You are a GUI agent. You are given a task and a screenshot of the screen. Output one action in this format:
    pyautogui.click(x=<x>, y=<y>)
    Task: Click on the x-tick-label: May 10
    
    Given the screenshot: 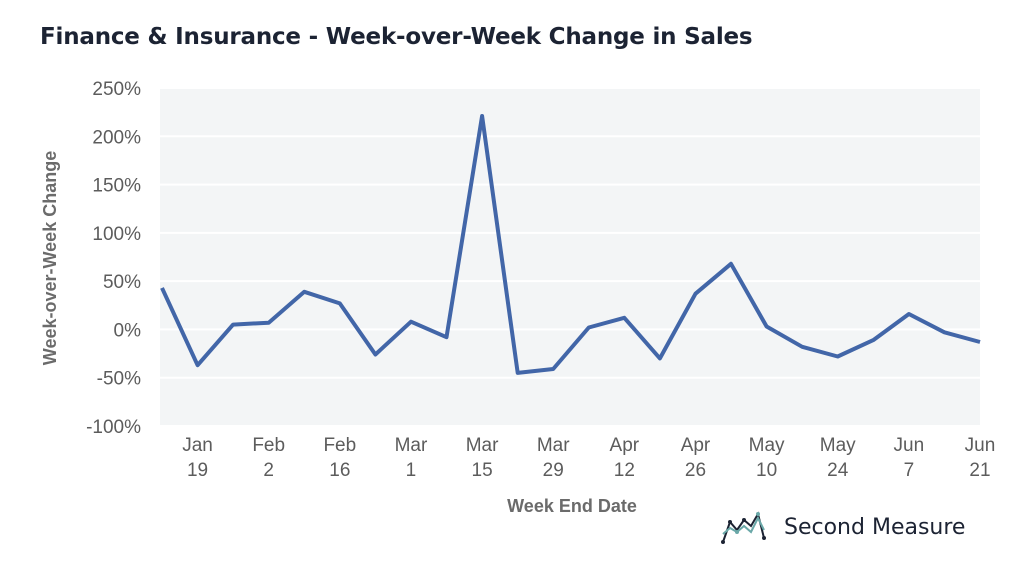 What is the action you would take?
    pyautogui.click(x=767, y=458)
    